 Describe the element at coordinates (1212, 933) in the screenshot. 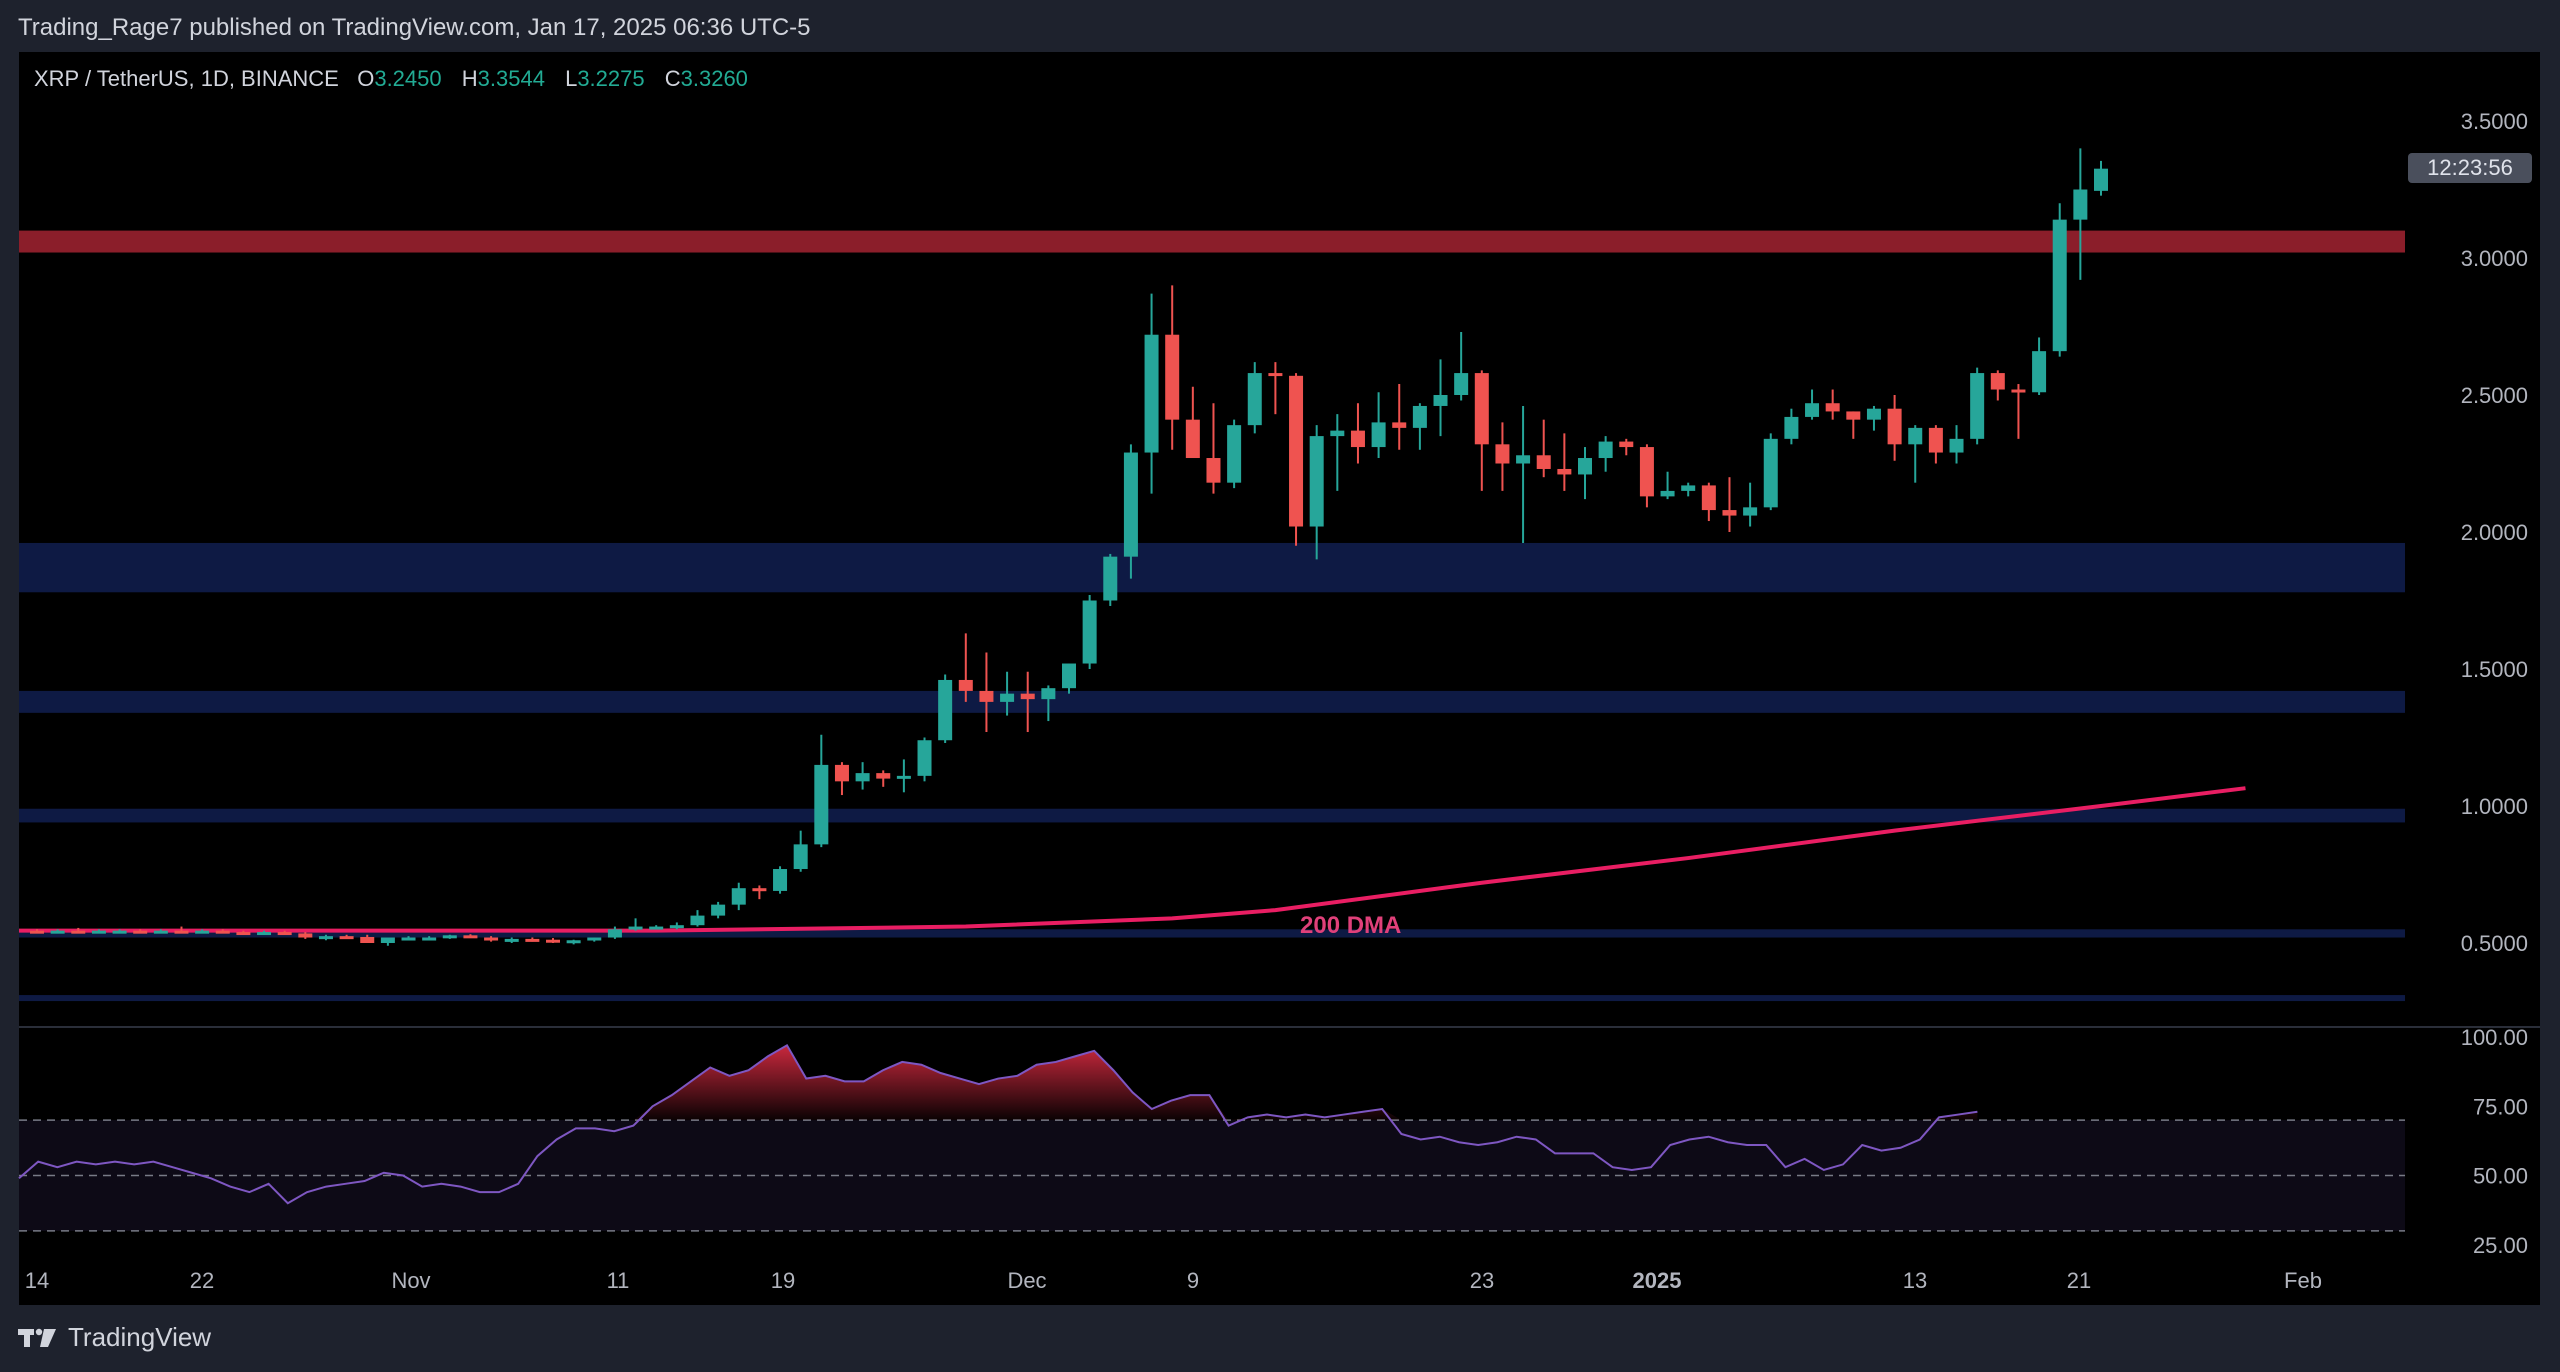

I see `support-4-zone` at that location.